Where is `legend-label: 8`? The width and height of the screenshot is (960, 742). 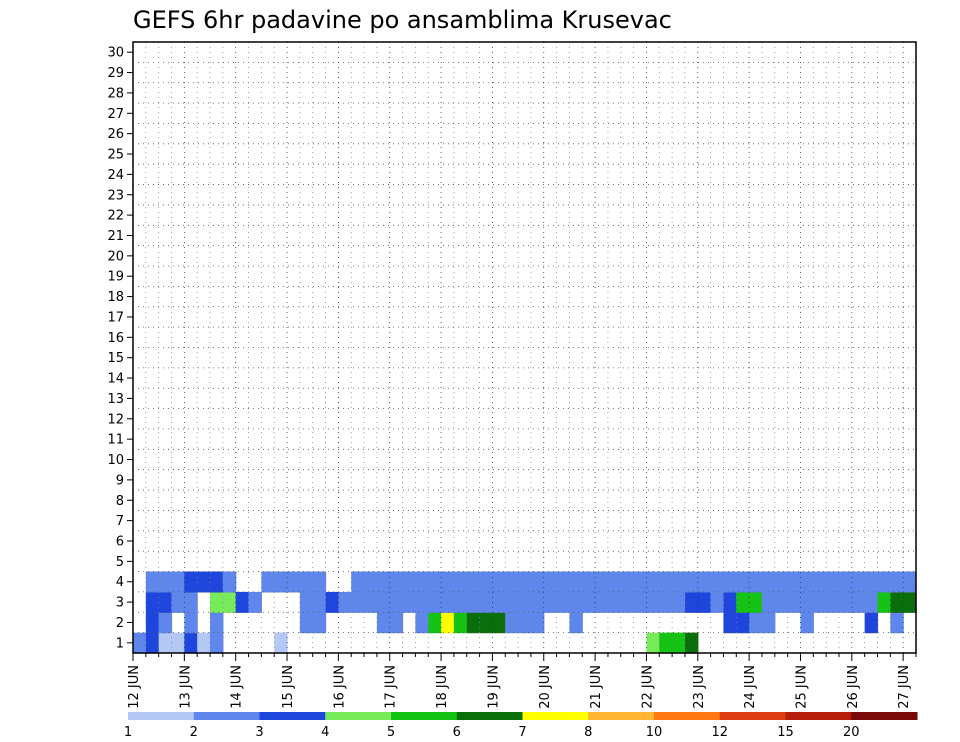
legend-label: 8 is located at coordinates (588, 732).